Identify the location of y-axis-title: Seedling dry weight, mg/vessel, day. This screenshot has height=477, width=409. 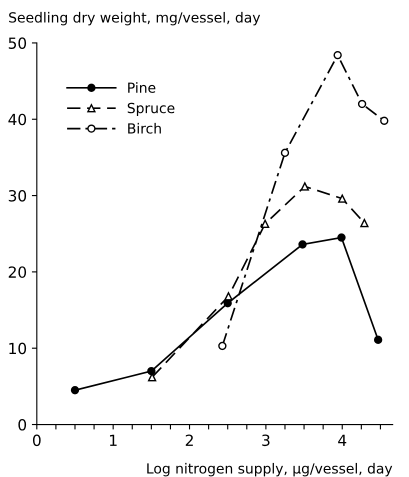
(134, 19).